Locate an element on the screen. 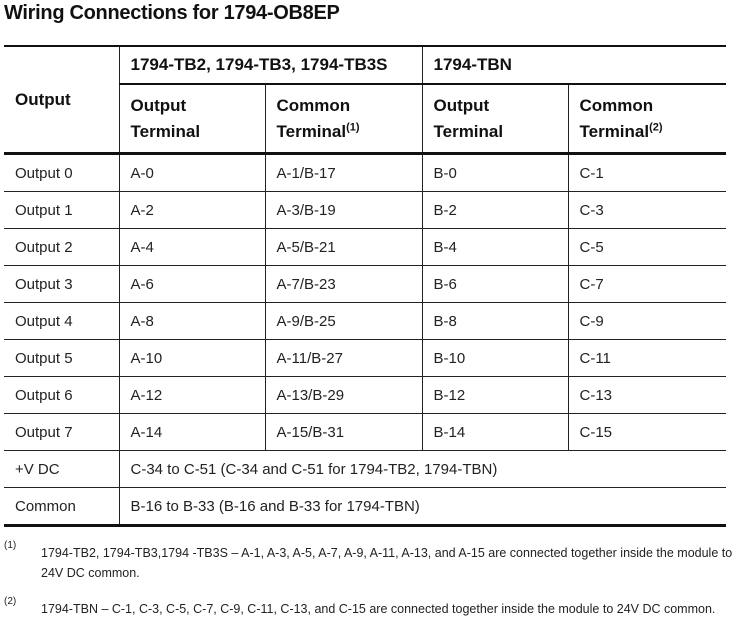 The width and height of the screenshot is (747, 631). table-row: Output 5 A-10 A-11/B-27 B-10 C-11 is located at coordinates (365, 358).